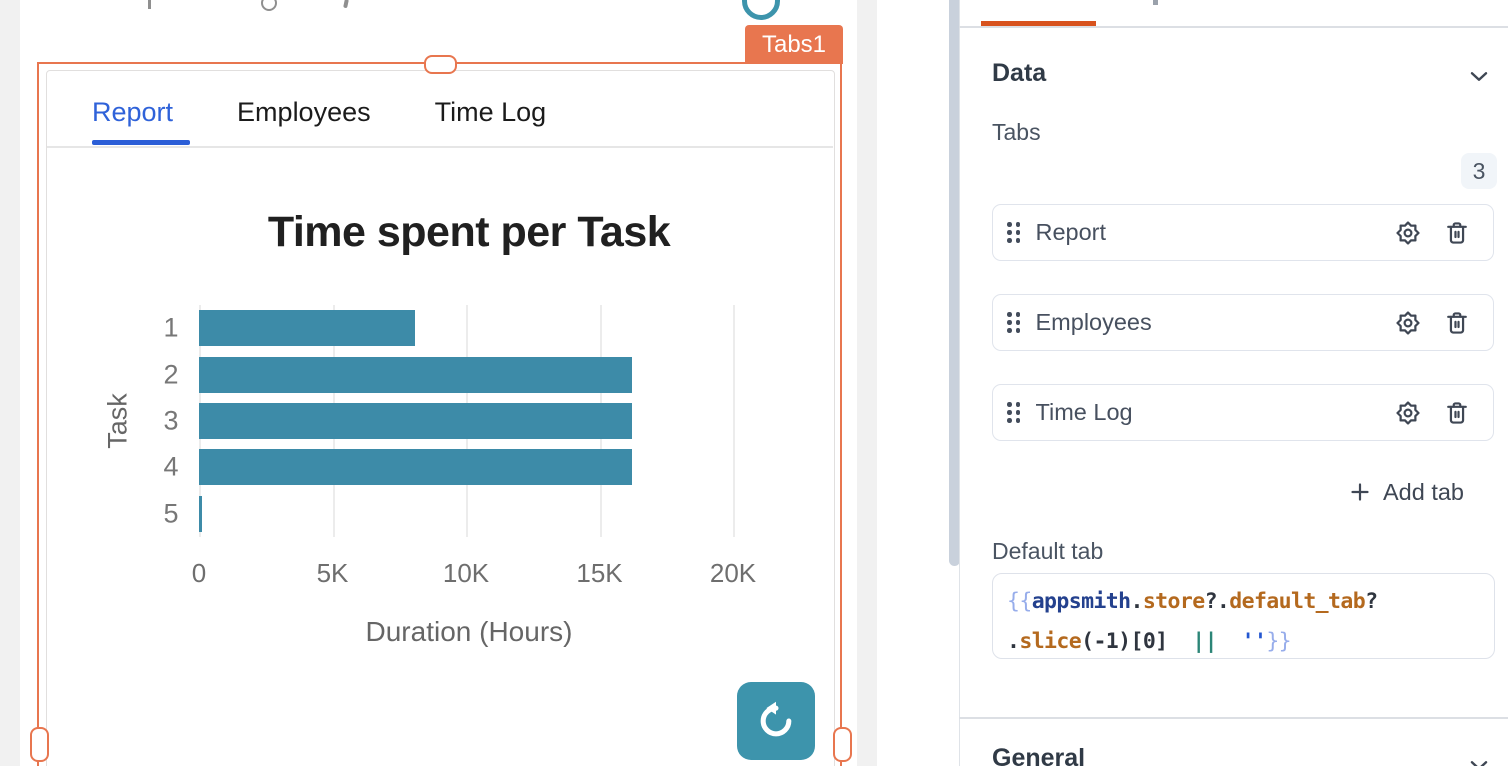  Describe the element at coordinates (1016, 132) in the screenshot. I see `tabs-field-label: Tabs` at that location.